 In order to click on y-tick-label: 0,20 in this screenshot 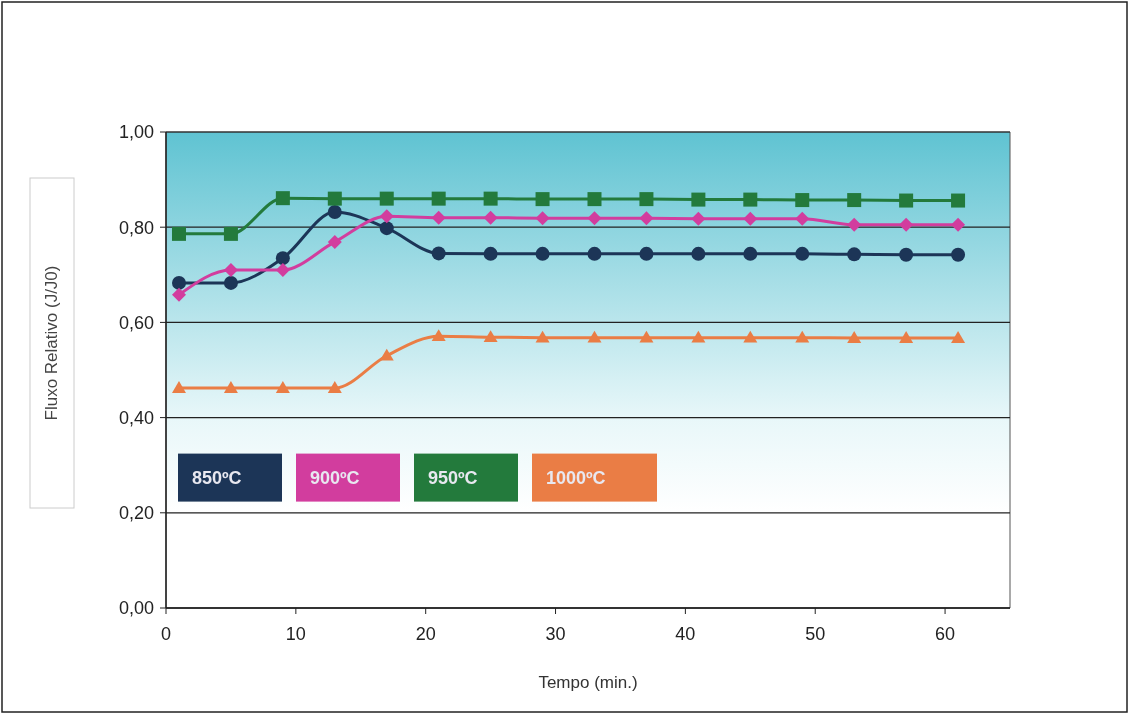, I will do `click(136, 513)`.